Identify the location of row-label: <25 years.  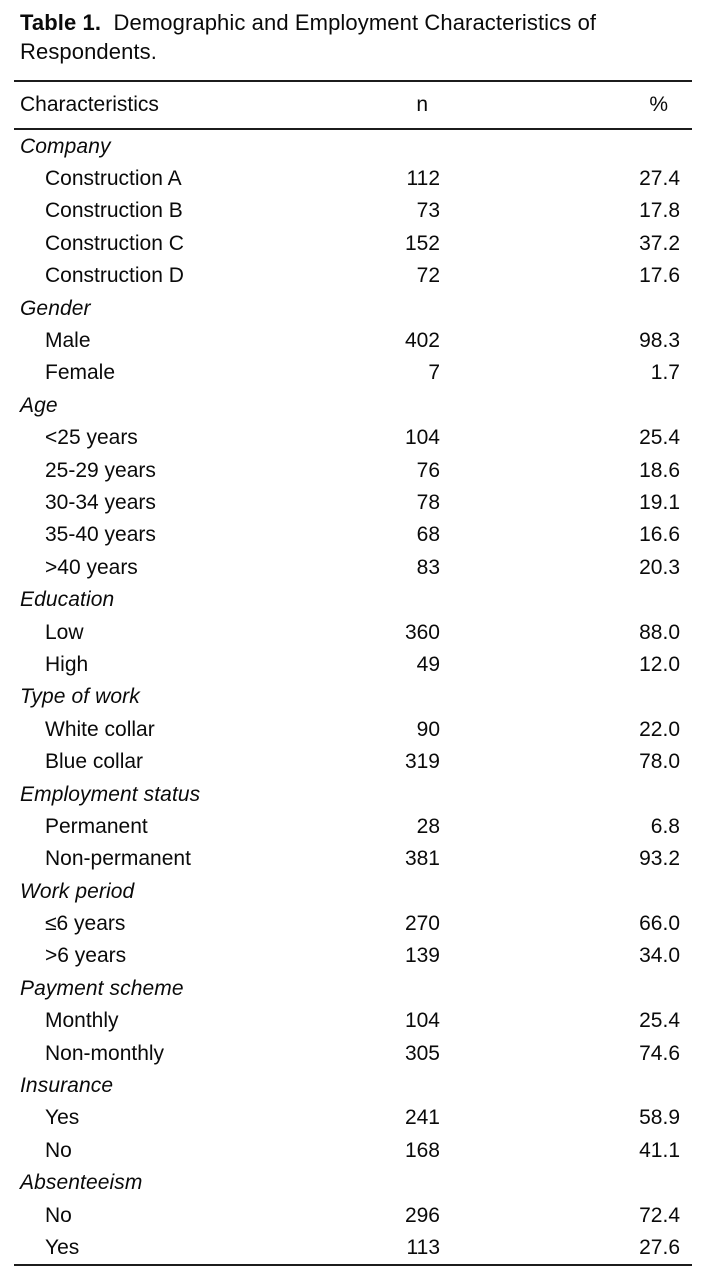
(91, 438).